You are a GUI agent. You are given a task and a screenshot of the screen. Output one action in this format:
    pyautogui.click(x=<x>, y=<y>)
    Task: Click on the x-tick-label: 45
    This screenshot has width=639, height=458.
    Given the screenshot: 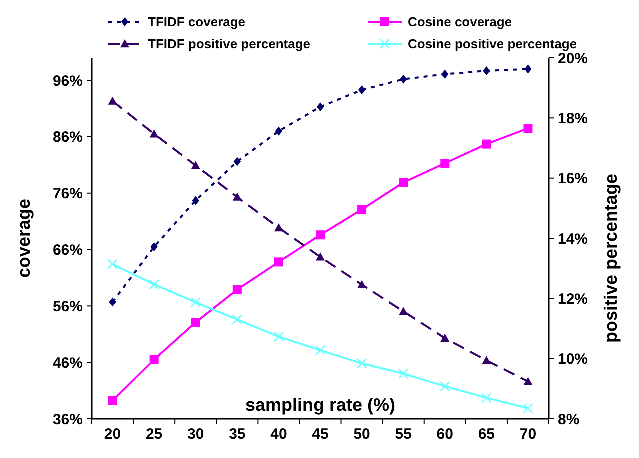 What is the action you would take?
    pyautogui.click(x=320, y=434)
    